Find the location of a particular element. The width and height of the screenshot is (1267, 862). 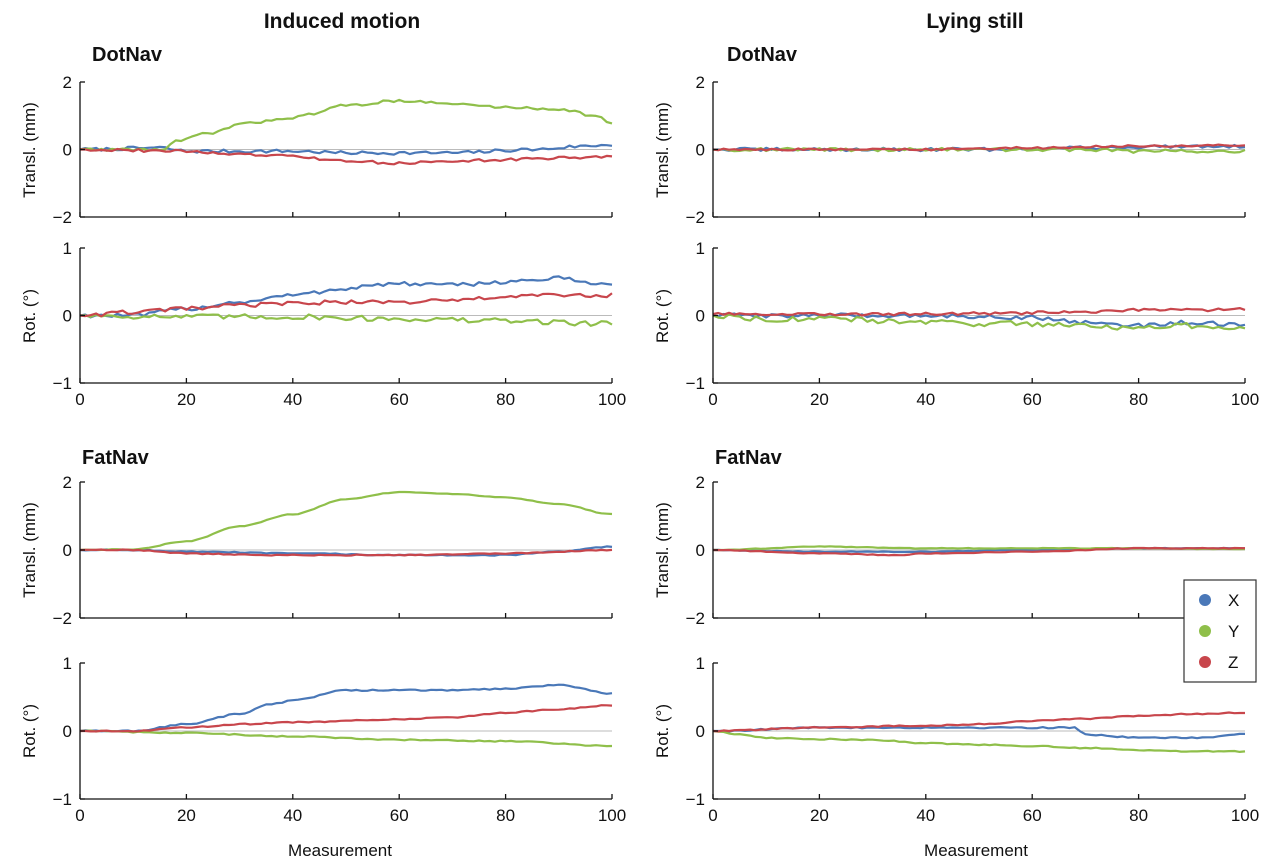

panel-lying-dotnav-translation: DotNav Transl. (mm) −2 0 2 is located at coordinates (949, 135).